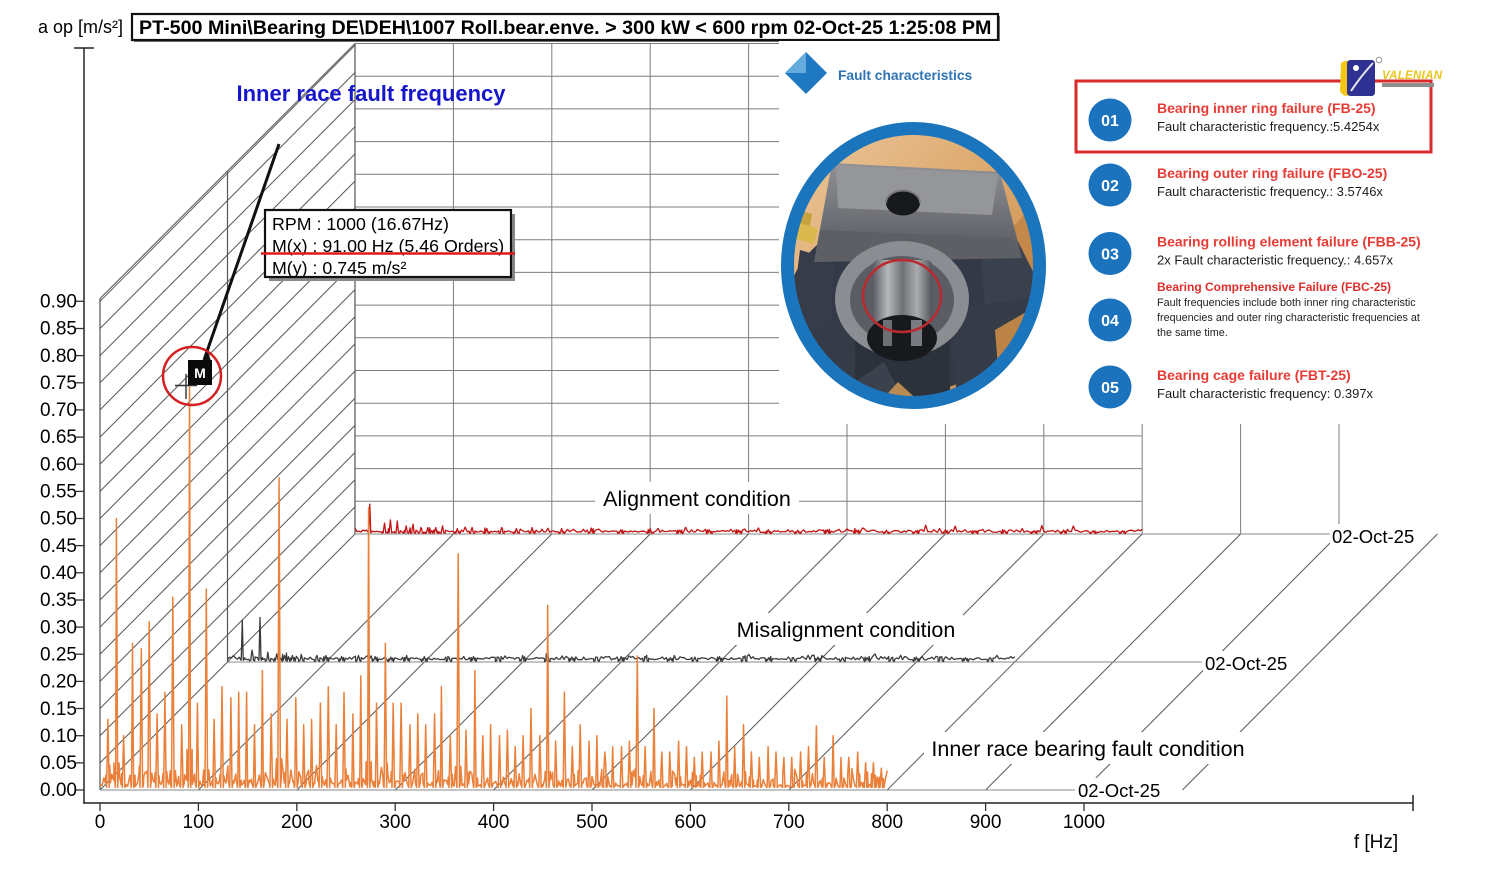  What do you see at coordinates (297, 822) in the screenshot?
I see `svg-text: 200` at bounding box center [297, 822].